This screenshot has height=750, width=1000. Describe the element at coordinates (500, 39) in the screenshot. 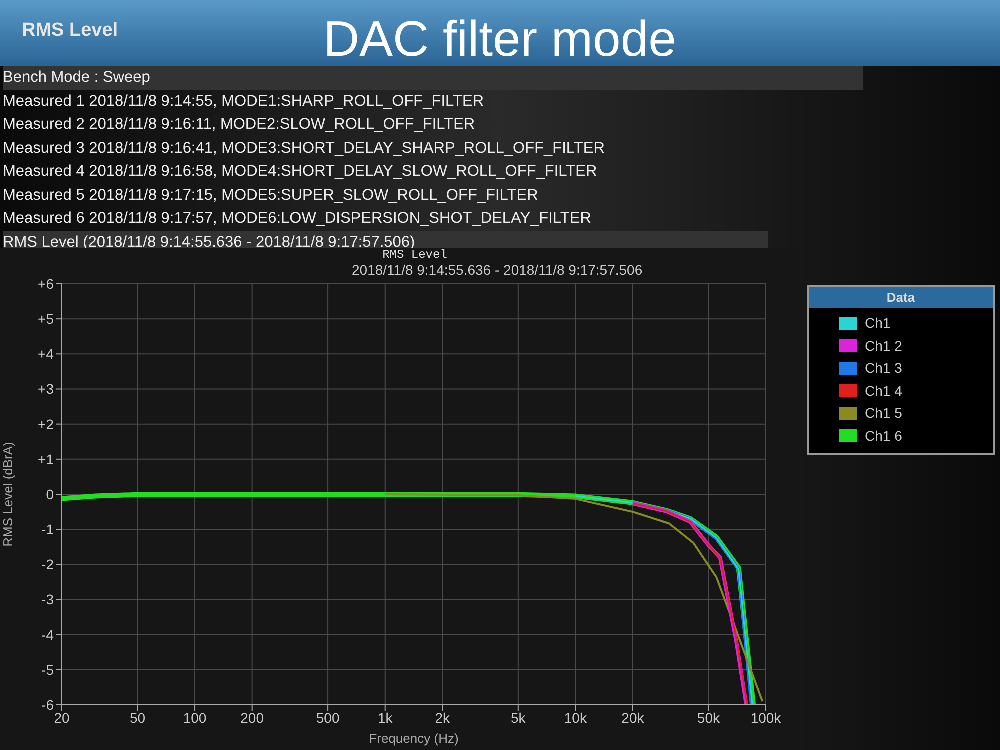

I see `chart-title: DAC filter mode` at that location.